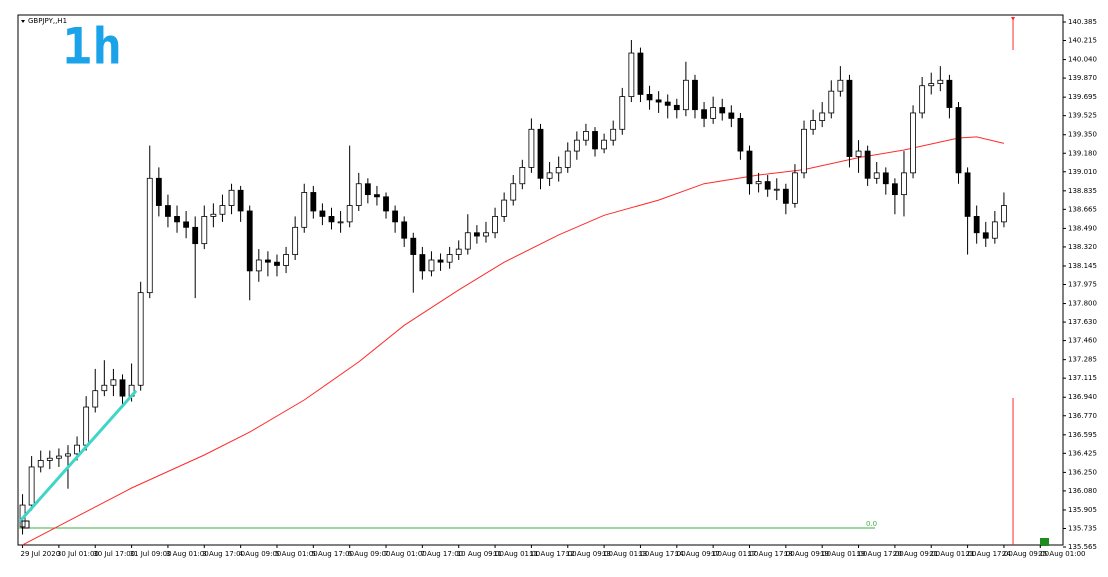  Describe the element at coordinates (1082, 153) in the screenshot. I see `y-tick-label: 139.180` at that location.